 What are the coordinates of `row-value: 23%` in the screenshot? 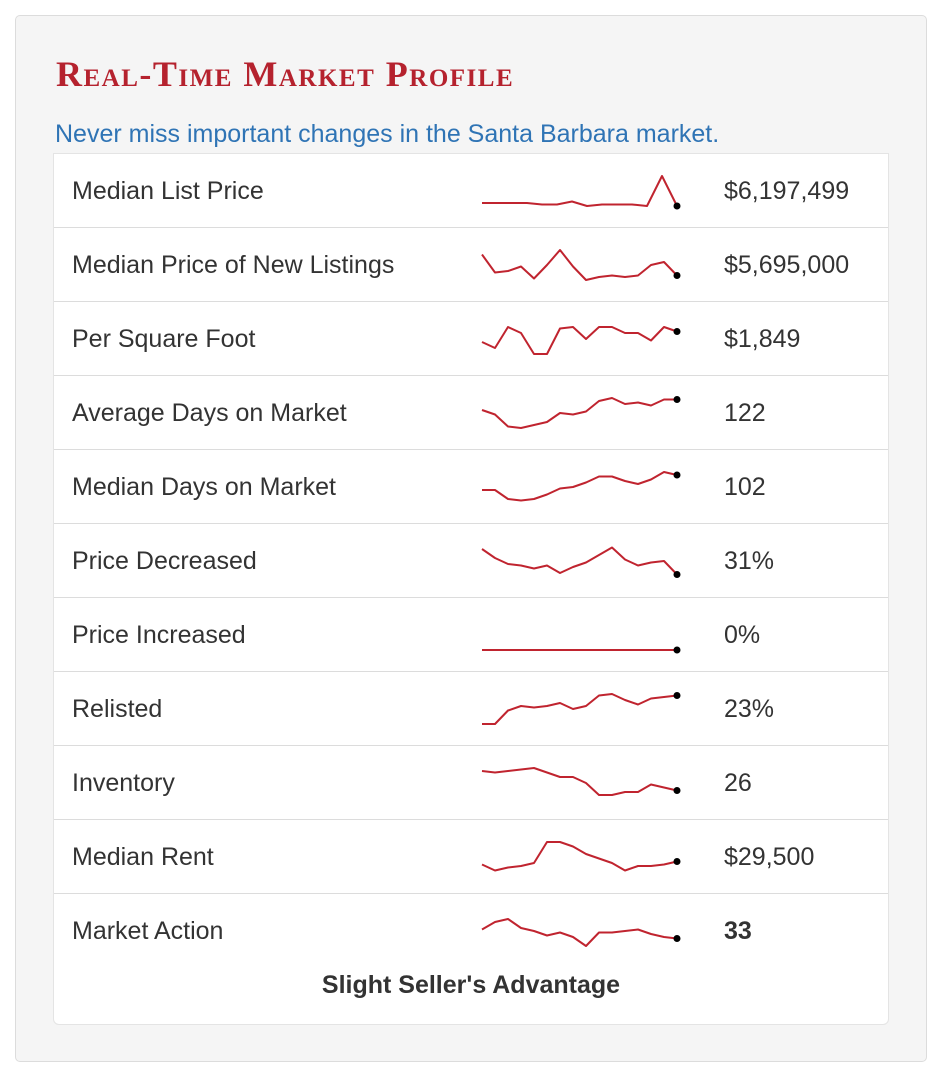 It's located at (749, 709).